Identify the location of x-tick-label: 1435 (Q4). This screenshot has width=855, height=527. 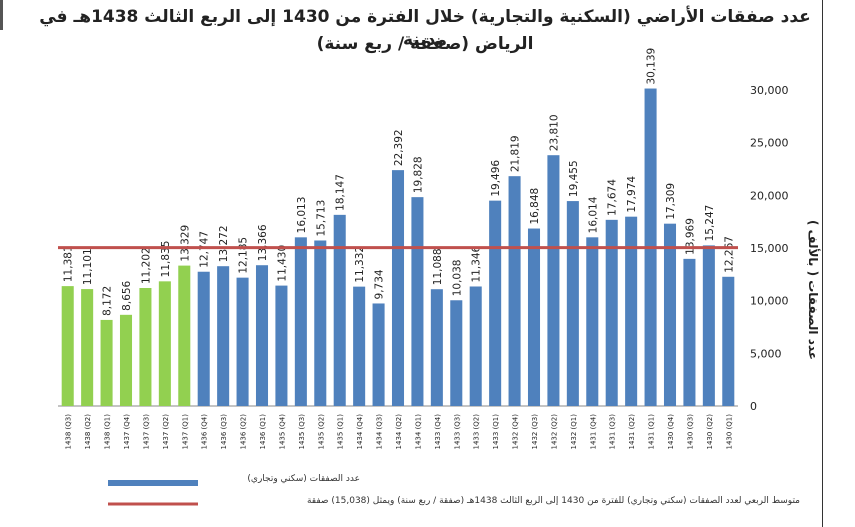
(282, 432).